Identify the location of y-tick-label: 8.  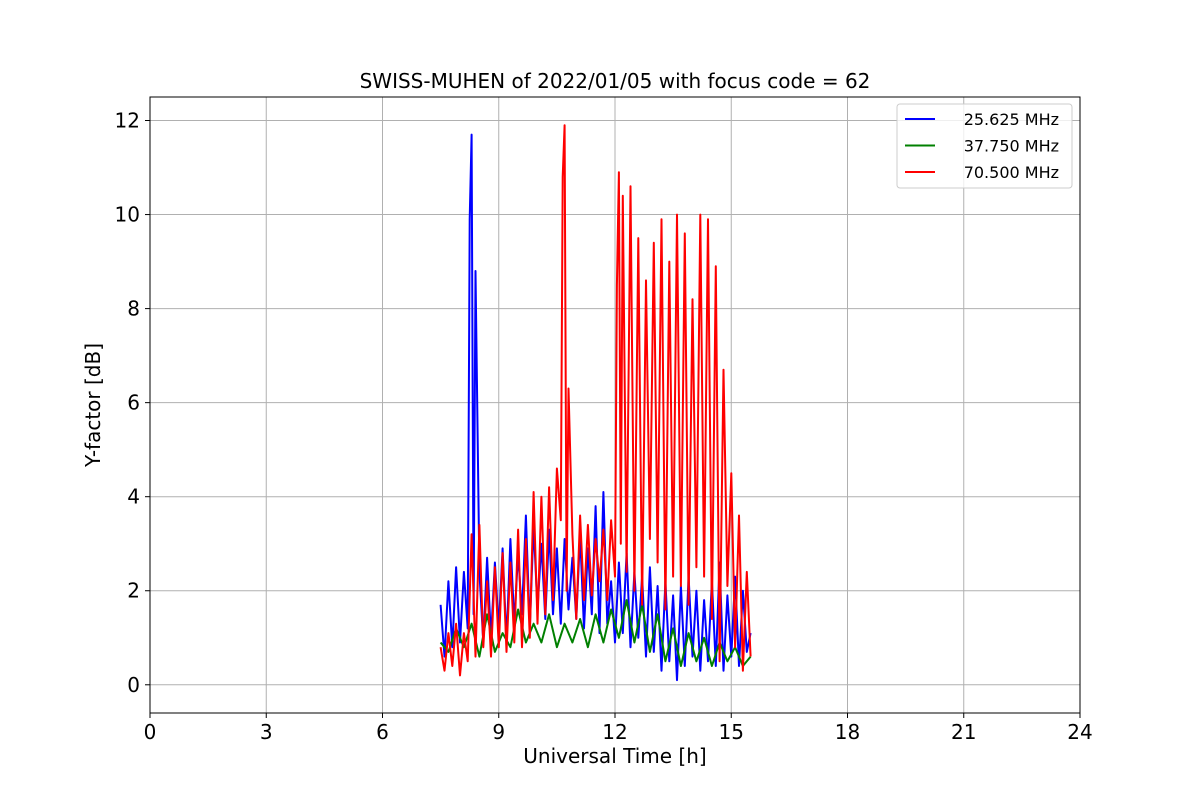
(133, 309).